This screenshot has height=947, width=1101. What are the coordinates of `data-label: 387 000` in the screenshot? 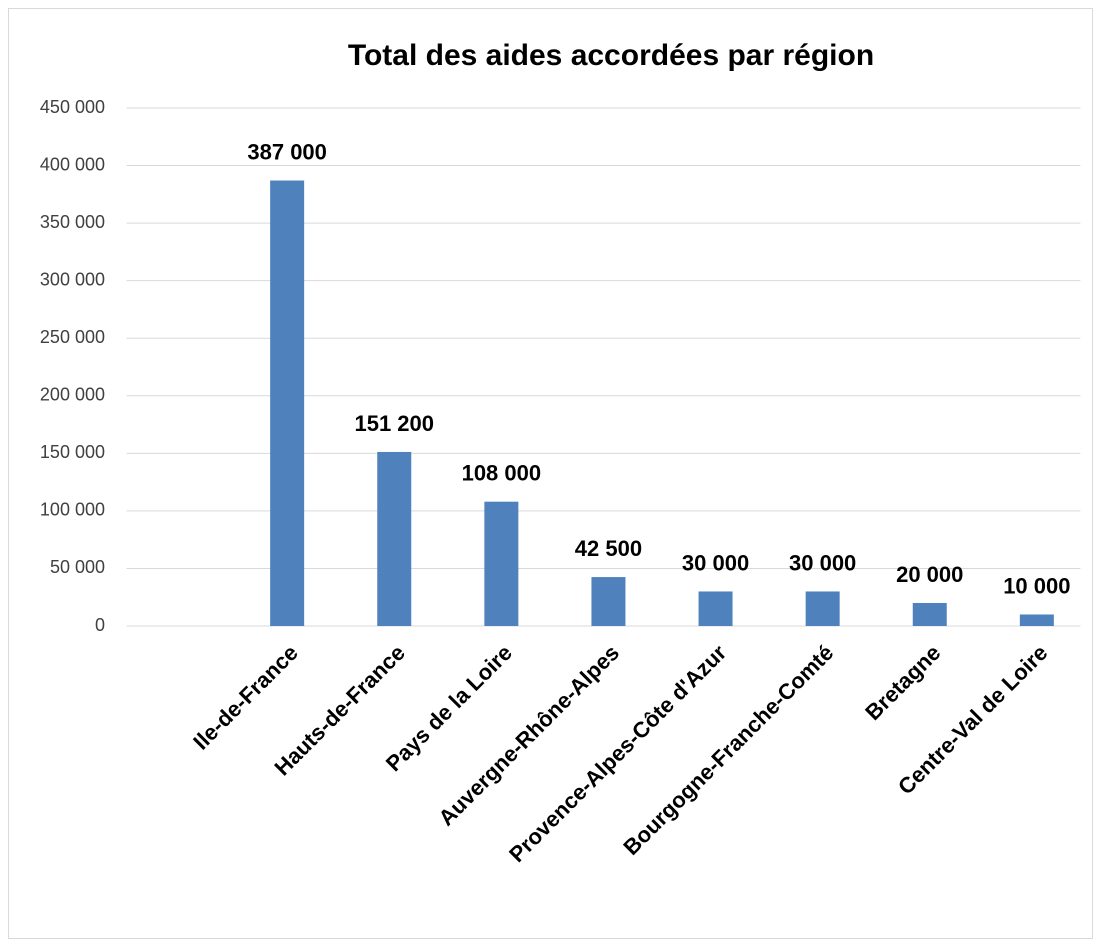 It's located at (287, 151).